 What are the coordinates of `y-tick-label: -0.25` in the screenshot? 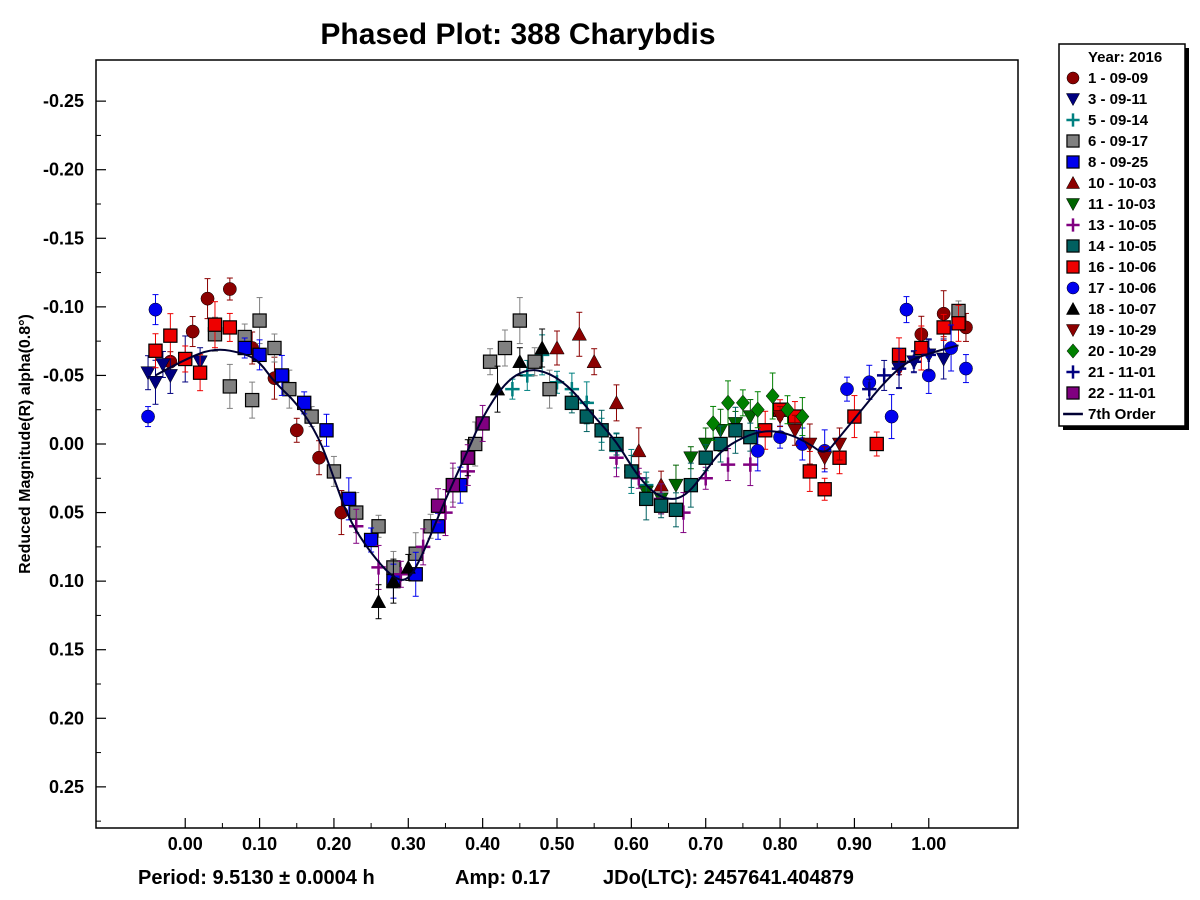 It's located at (63, 101).